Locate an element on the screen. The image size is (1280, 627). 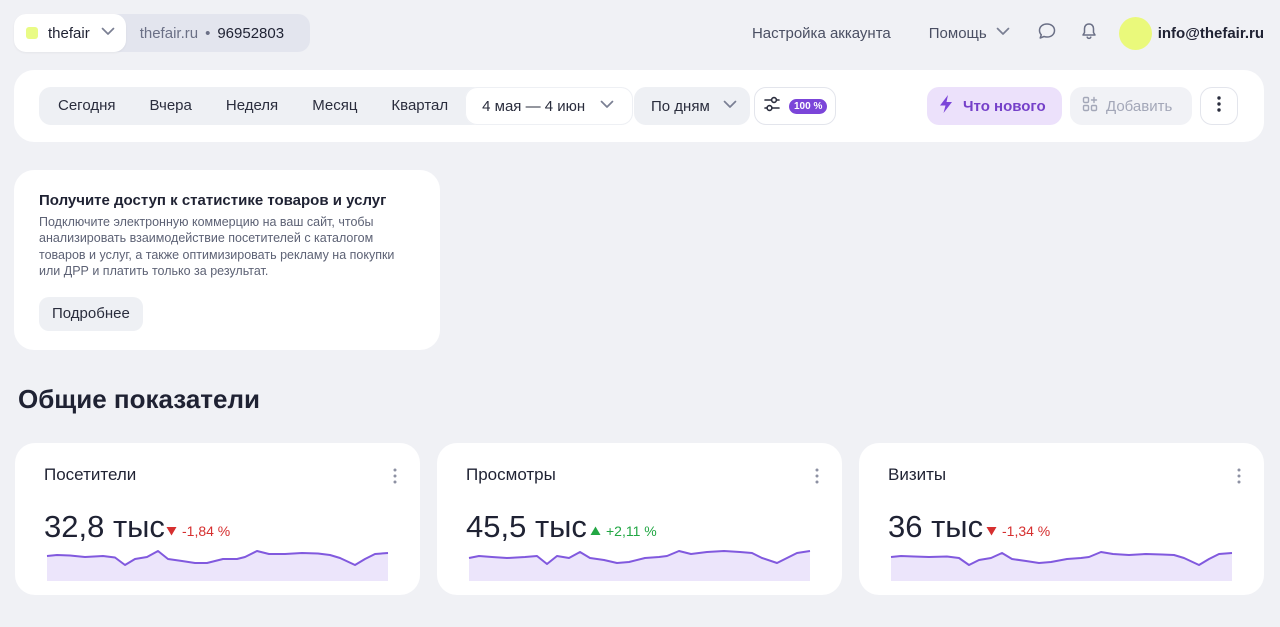
help-label: Помощь is located at coordinates (957, 33).